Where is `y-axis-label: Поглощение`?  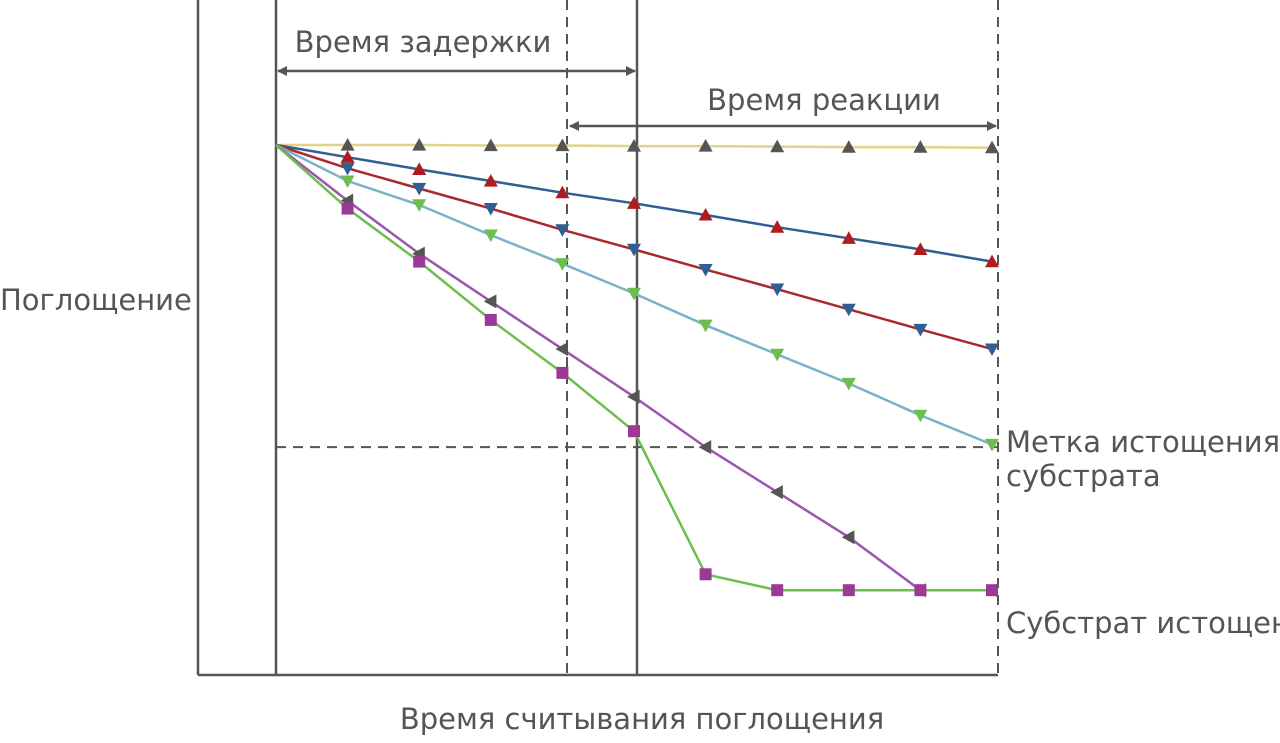 y-axis-label: Поглощение is located at coordinates (96, 300).